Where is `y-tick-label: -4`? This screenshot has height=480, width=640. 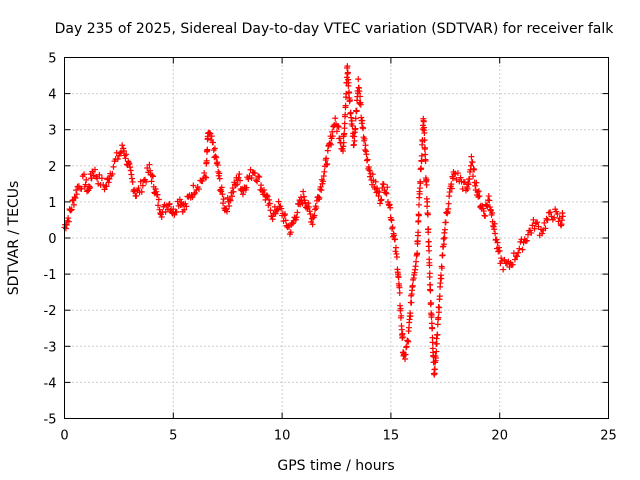 y-tick-label: -4 is located at coordinates (50, 383).